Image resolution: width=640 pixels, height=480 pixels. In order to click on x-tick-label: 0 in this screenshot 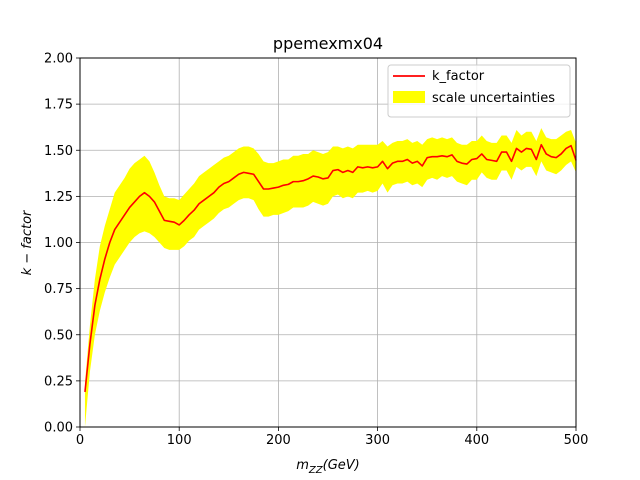, I will do `click(80, 440)`.